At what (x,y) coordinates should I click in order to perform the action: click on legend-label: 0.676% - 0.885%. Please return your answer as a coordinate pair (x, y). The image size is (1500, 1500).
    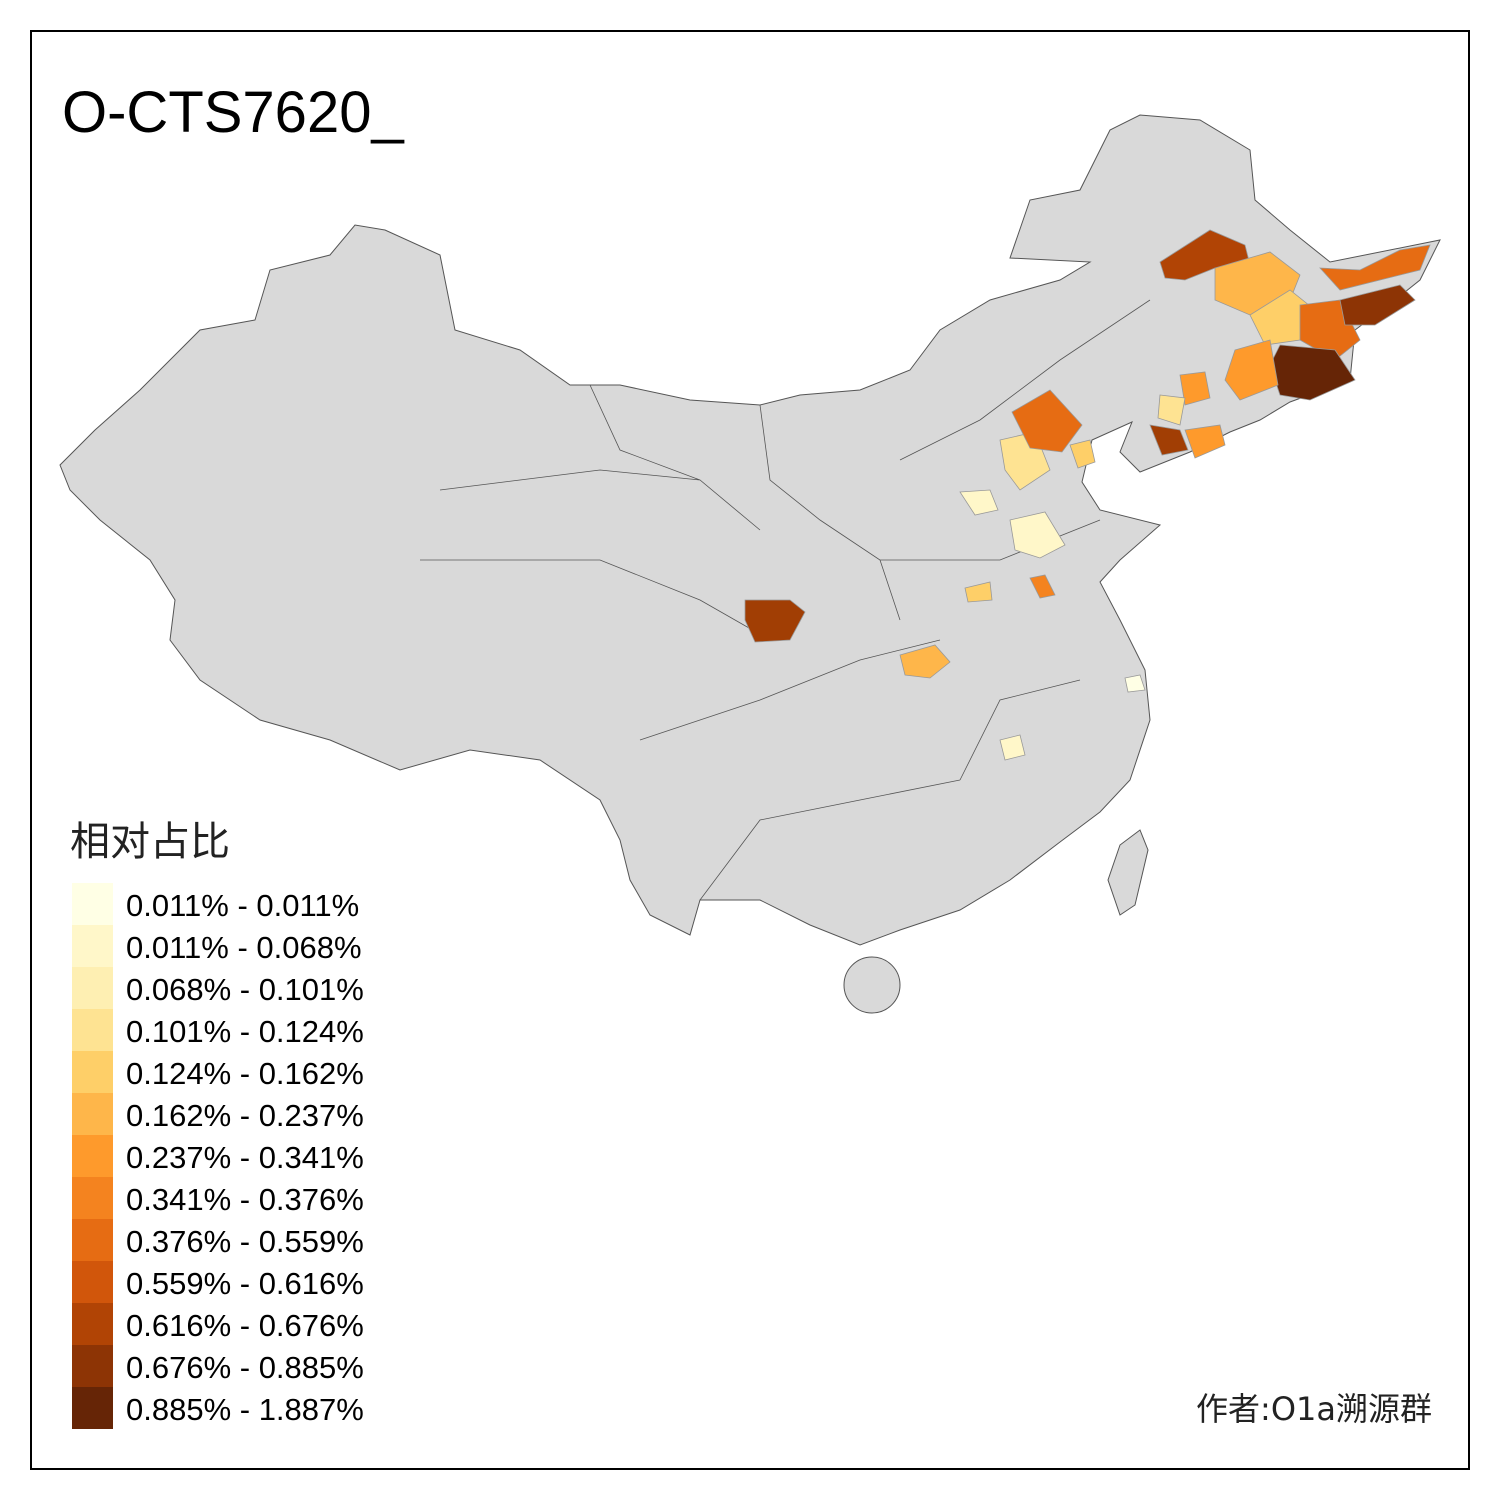
    Looking at the image, I should click on (245, 1367).